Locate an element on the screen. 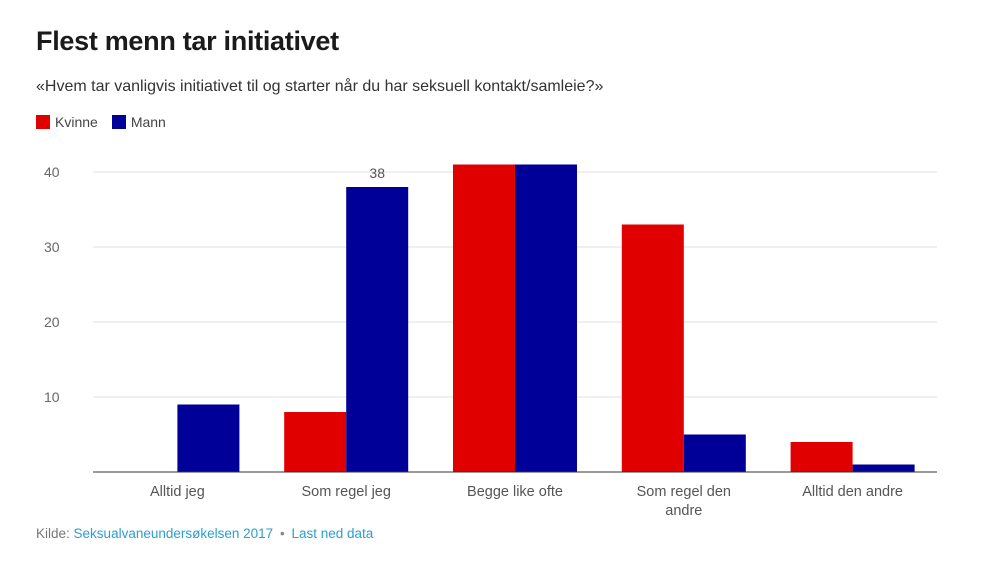  legend-label-mann: Mann is located at coordinates (148, 122).